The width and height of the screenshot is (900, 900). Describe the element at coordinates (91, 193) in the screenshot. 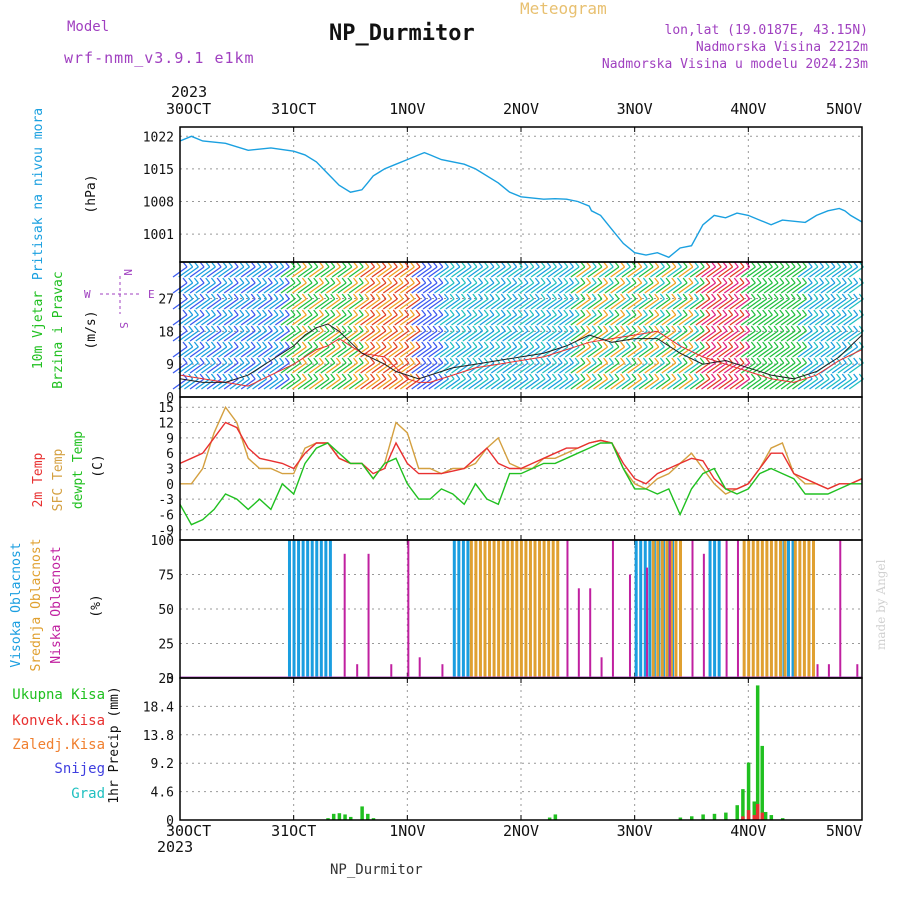

I see `pressure-unit-label: (hPa)` at that location.